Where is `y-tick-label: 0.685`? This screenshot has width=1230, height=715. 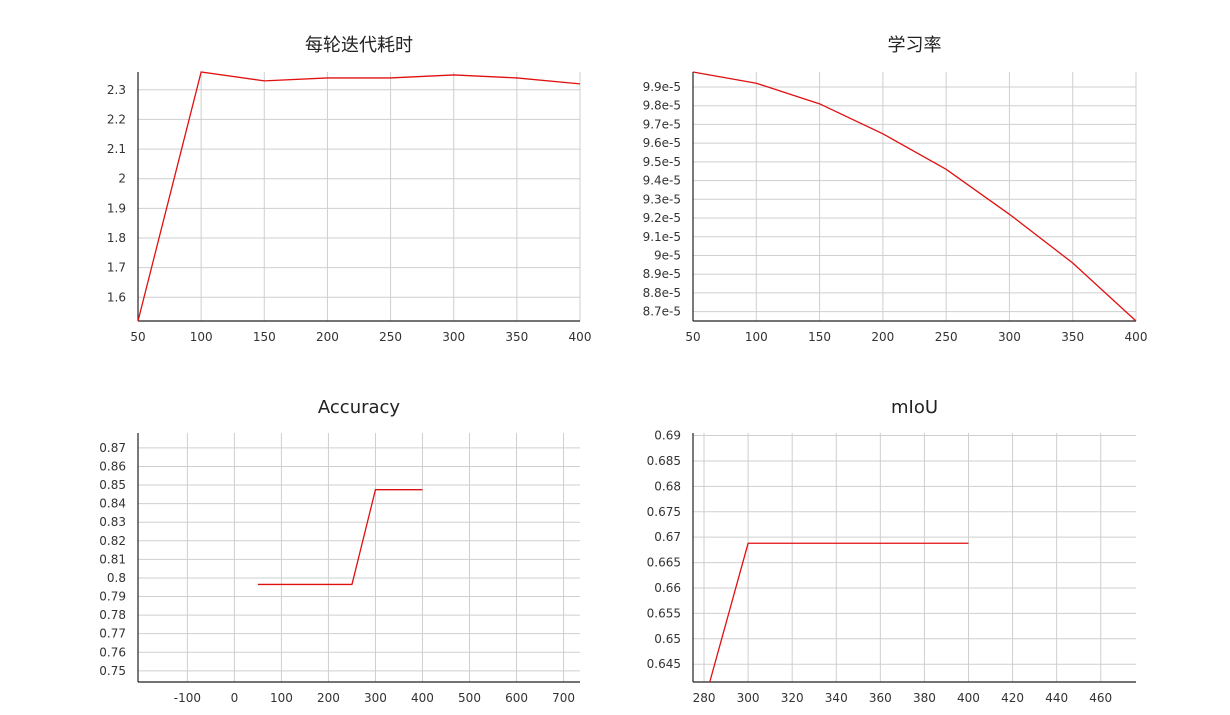
y-tick-label: 0.685 is located at coordinates (664, 461).